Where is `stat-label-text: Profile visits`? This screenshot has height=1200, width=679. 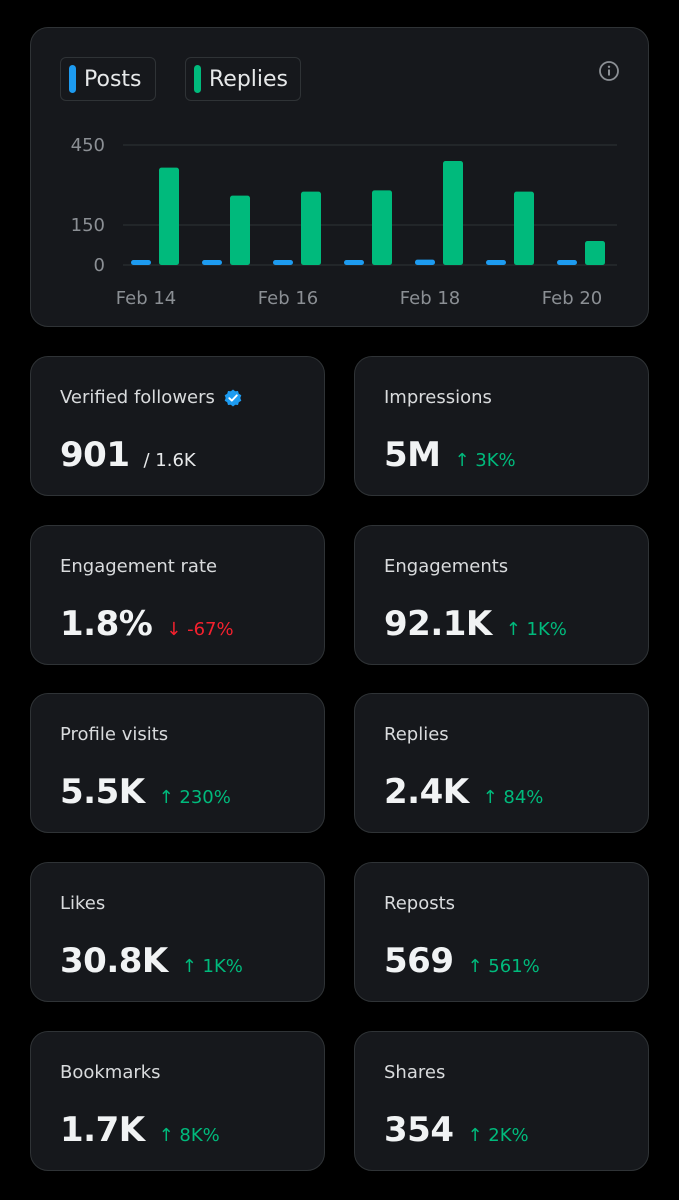
stat-label-text: Profile visits is located at coordinates (114, 734).